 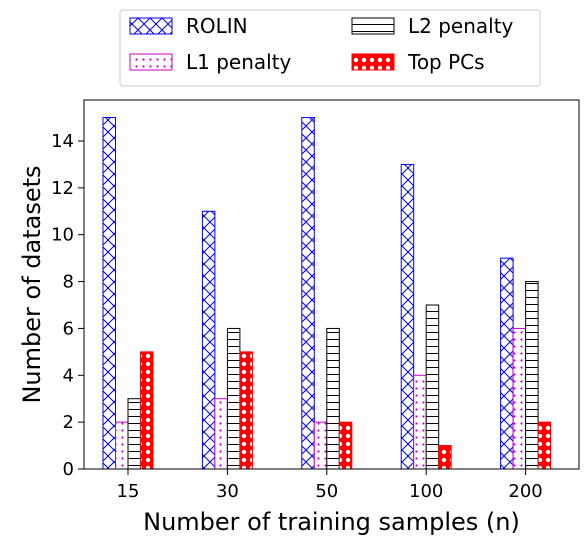 I want to click on legend-label-top-pcs: Top PCs, so click(x=446, y=62).